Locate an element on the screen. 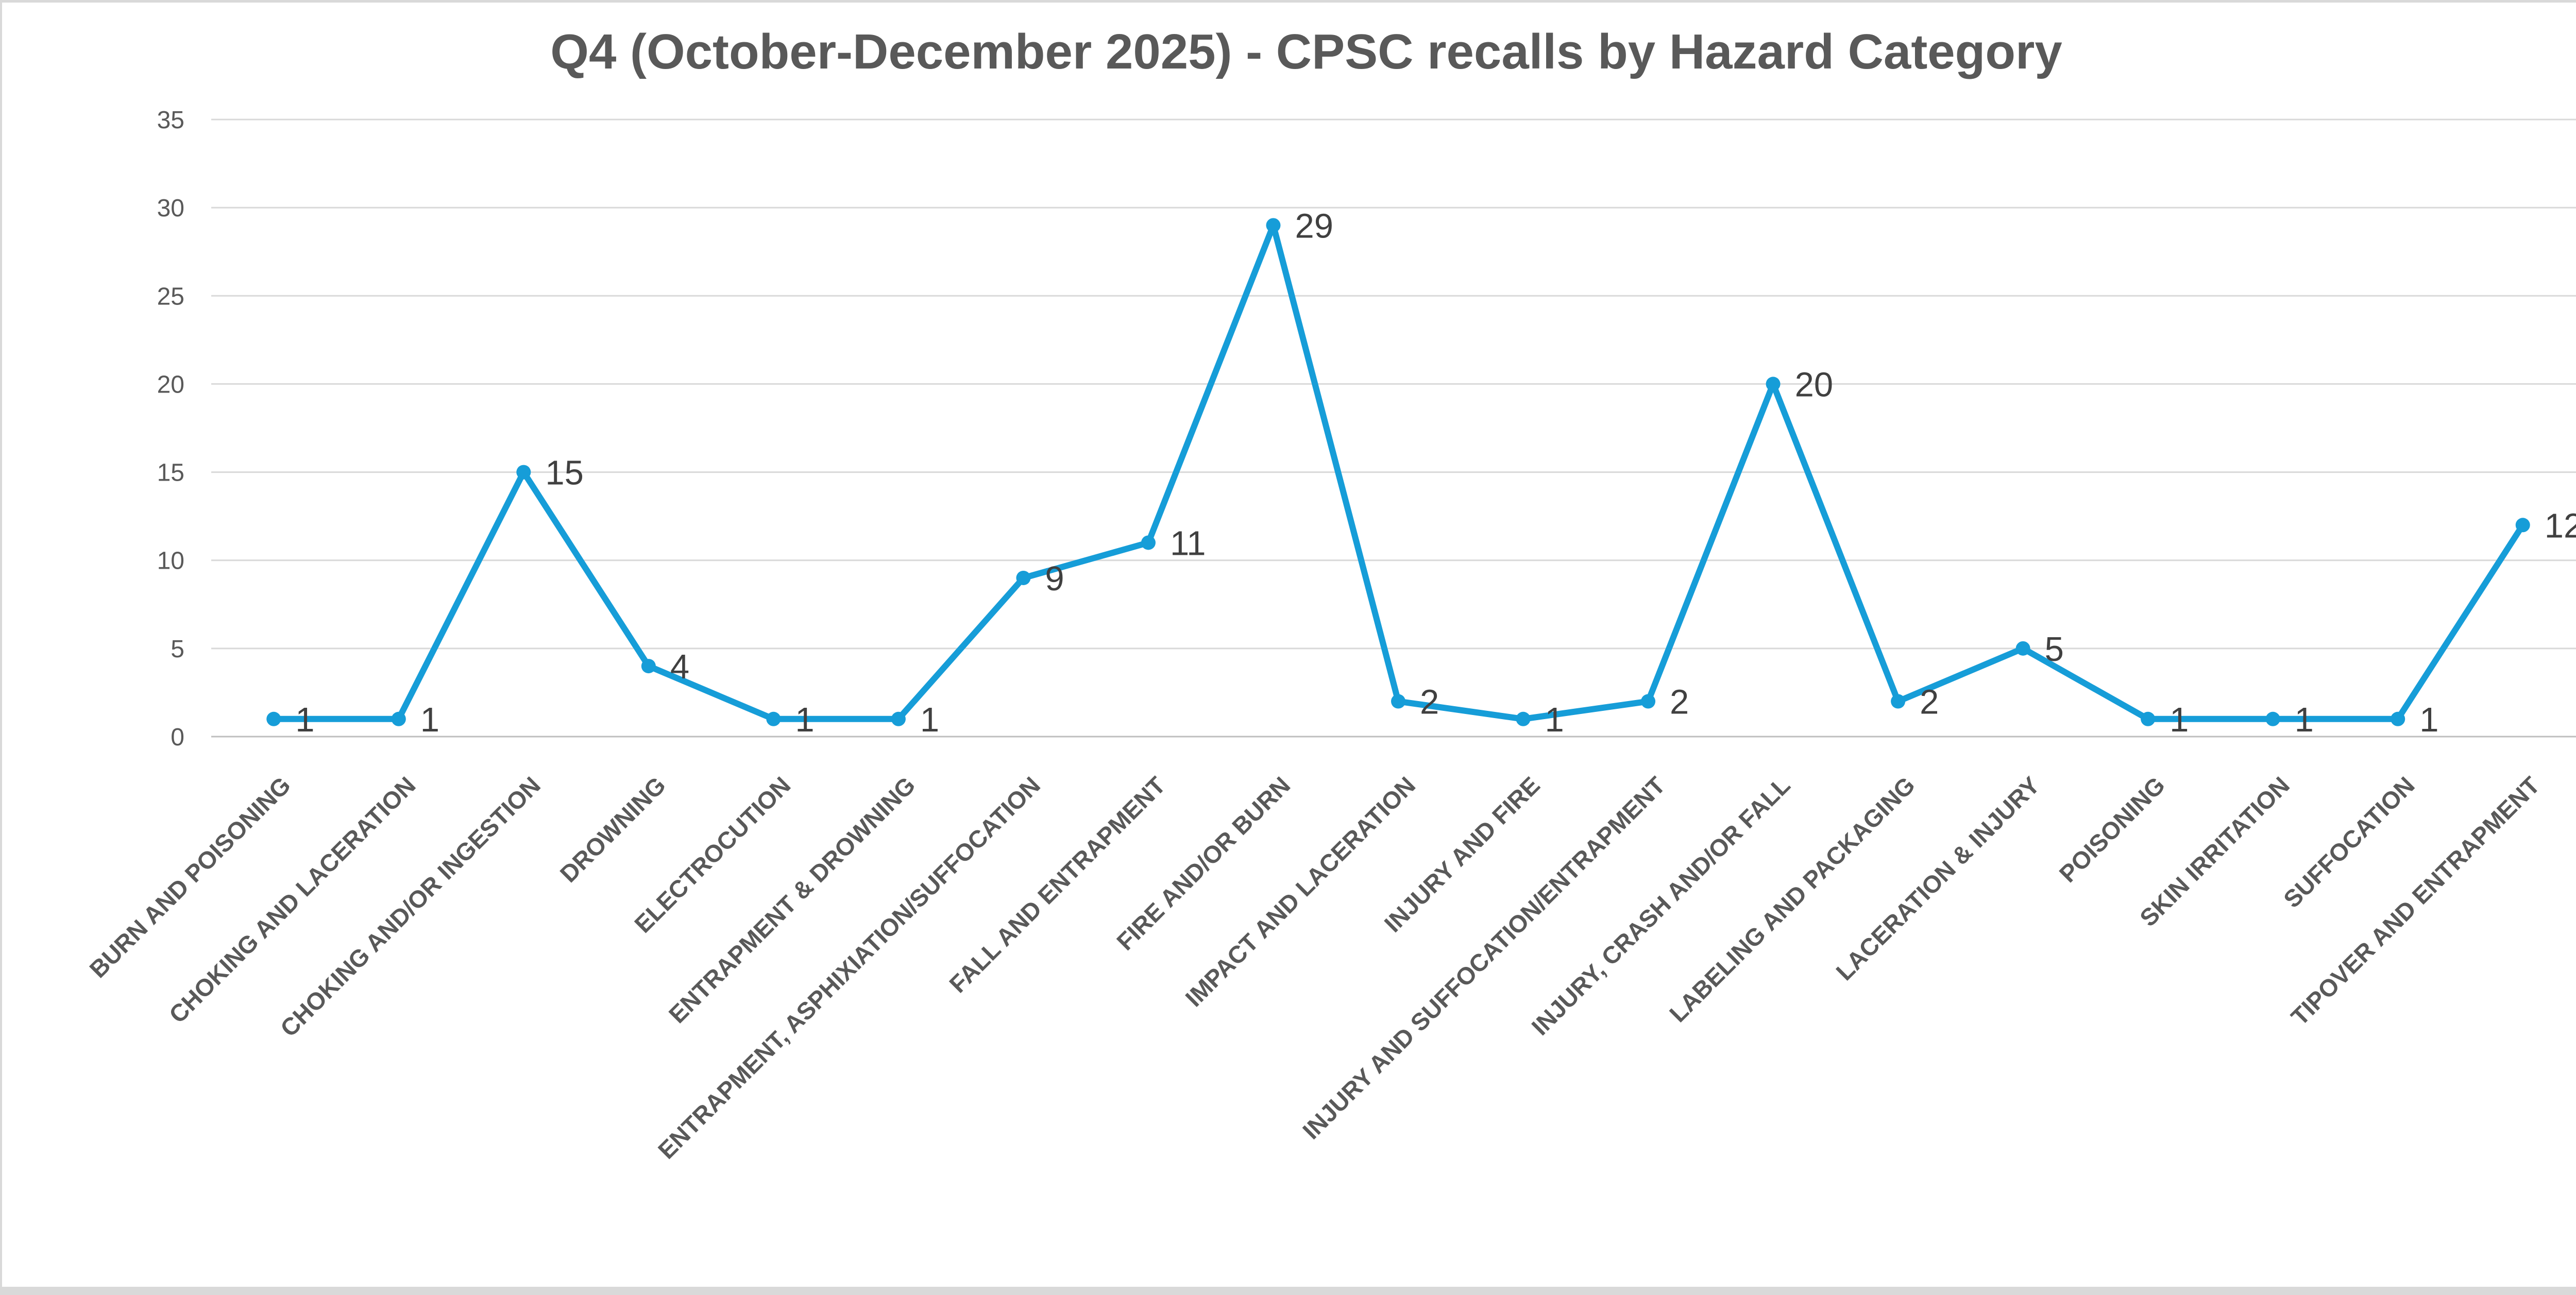 The width and height of the screenshot is (2576, 1295). y-tick-label: 5 is located at coordinates (177, 649).